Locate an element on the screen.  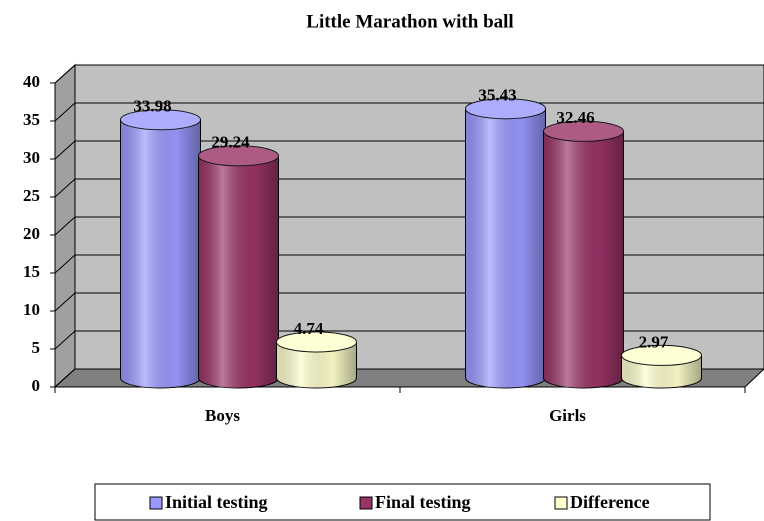
legend-box is located at coordinates (402, 502).